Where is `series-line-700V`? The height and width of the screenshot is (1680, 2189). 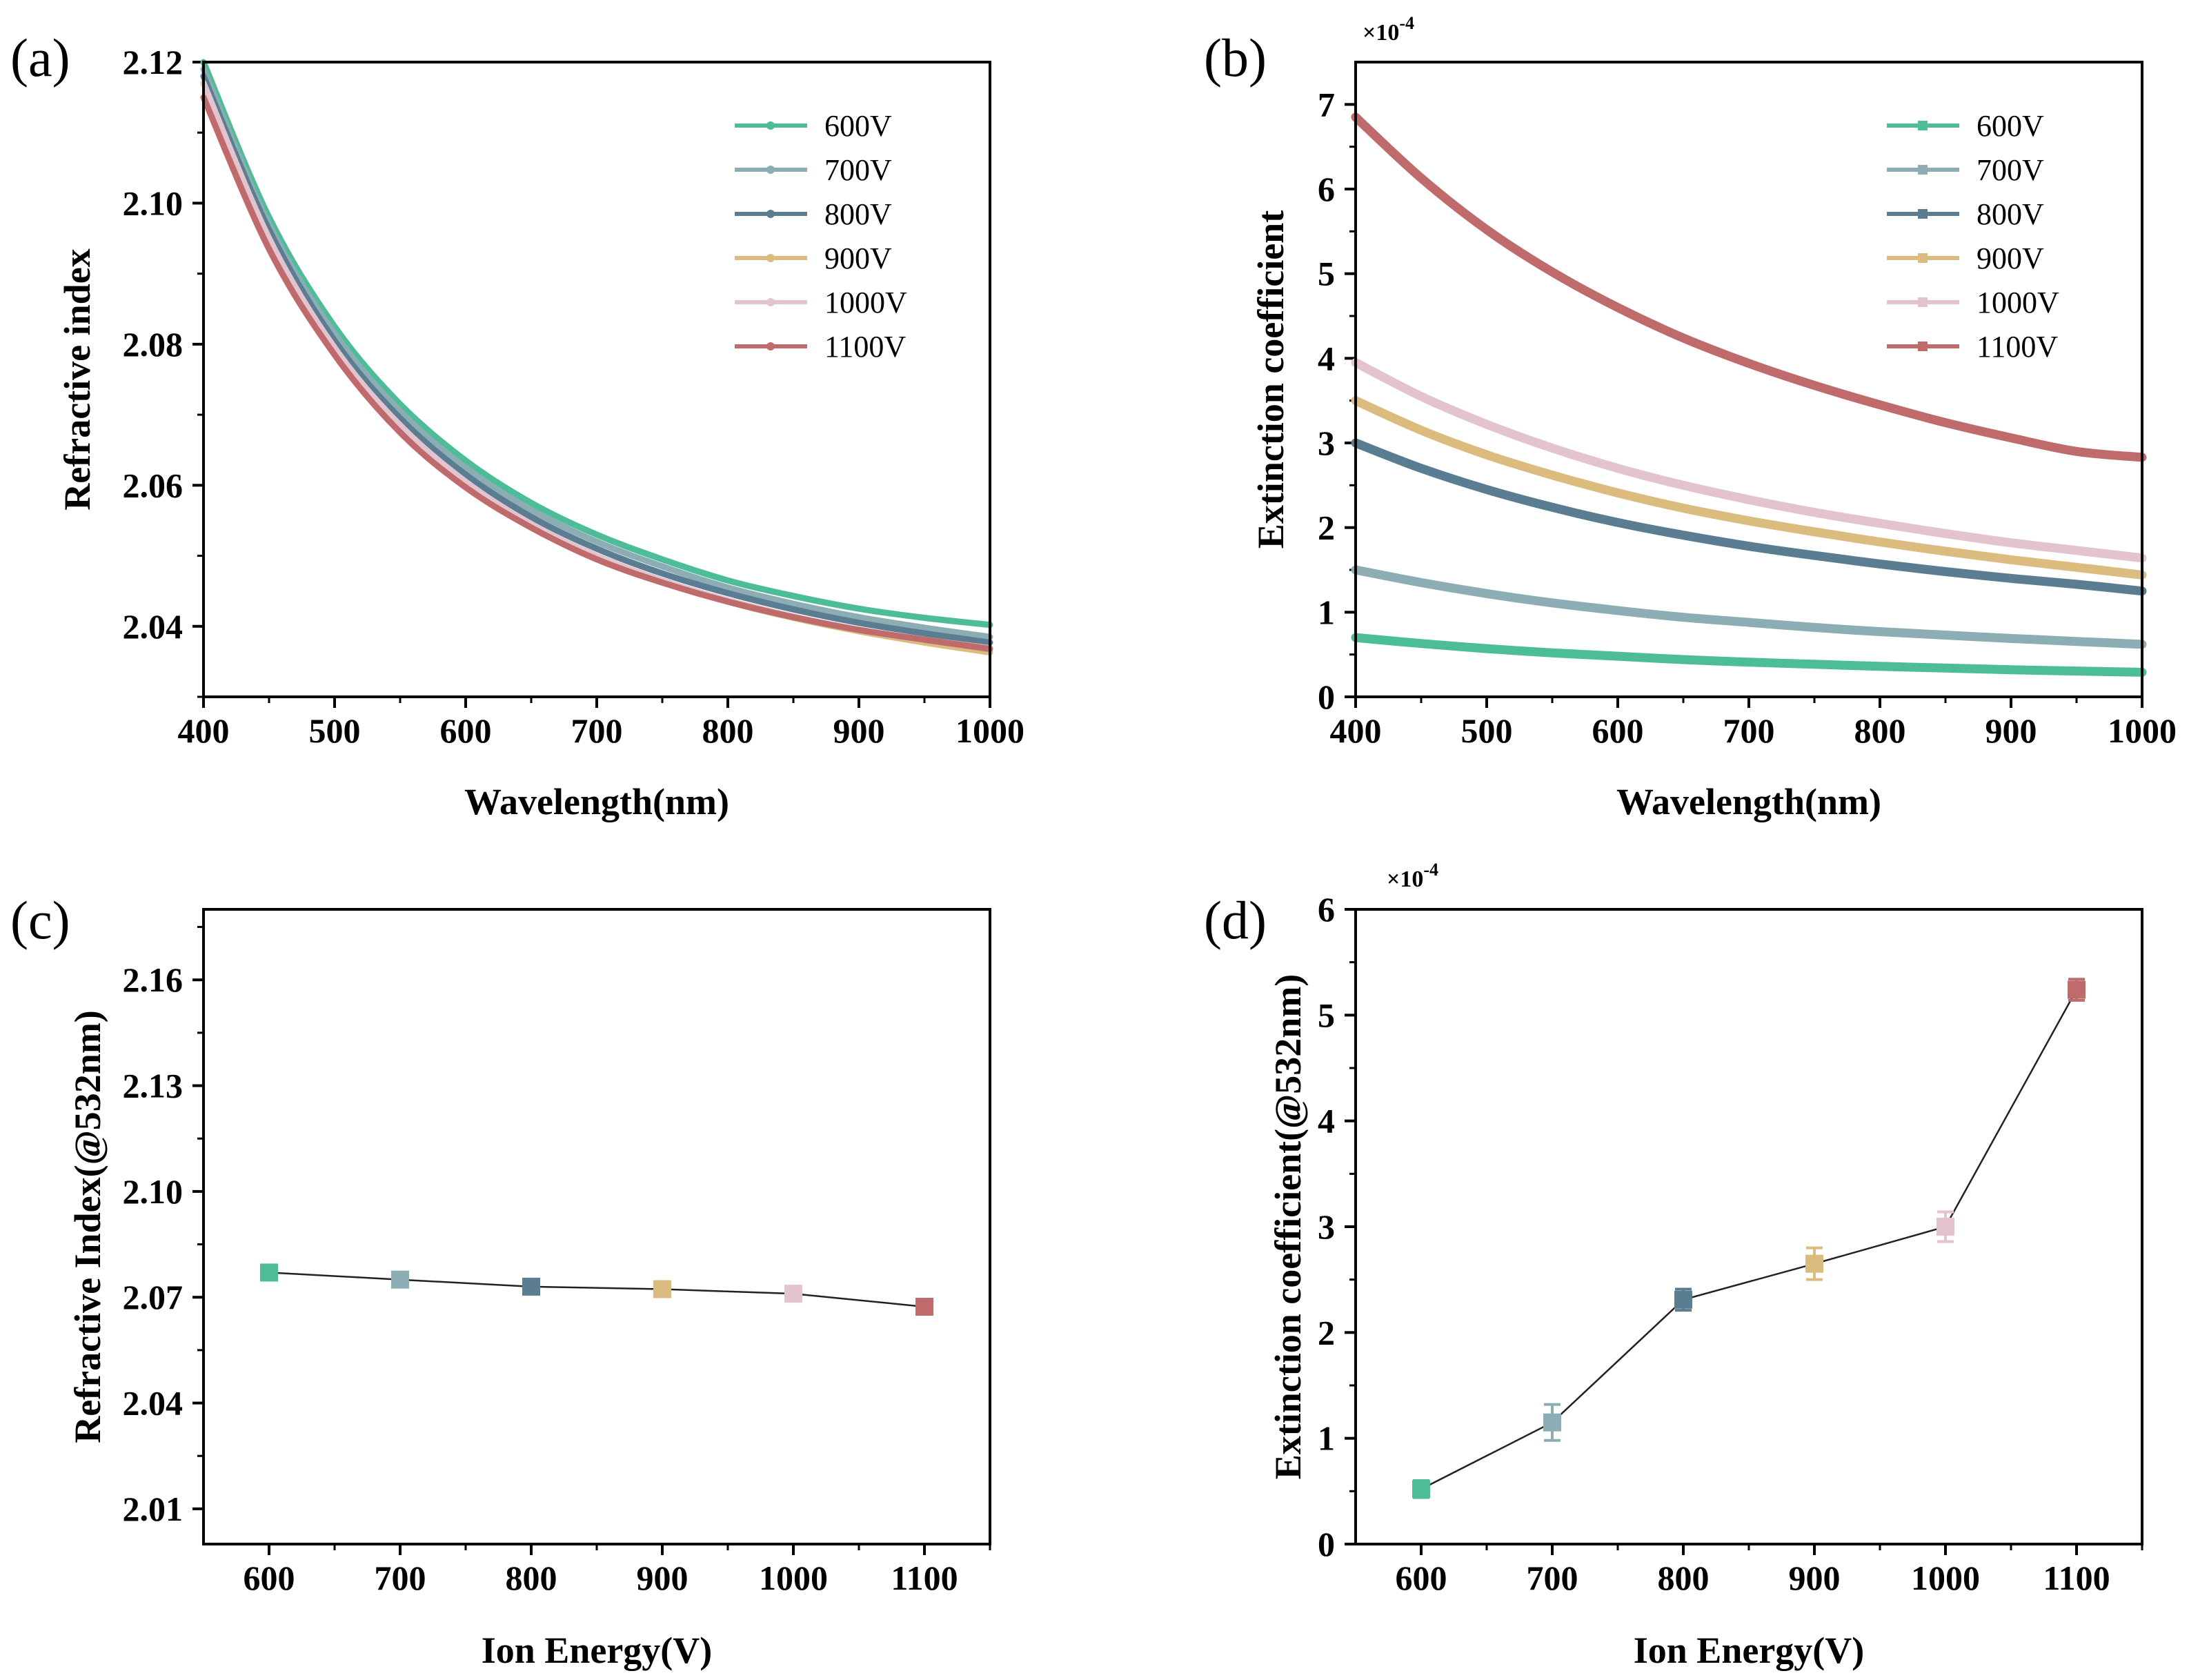 series-line-700V is located at coordinates (1749, 607).